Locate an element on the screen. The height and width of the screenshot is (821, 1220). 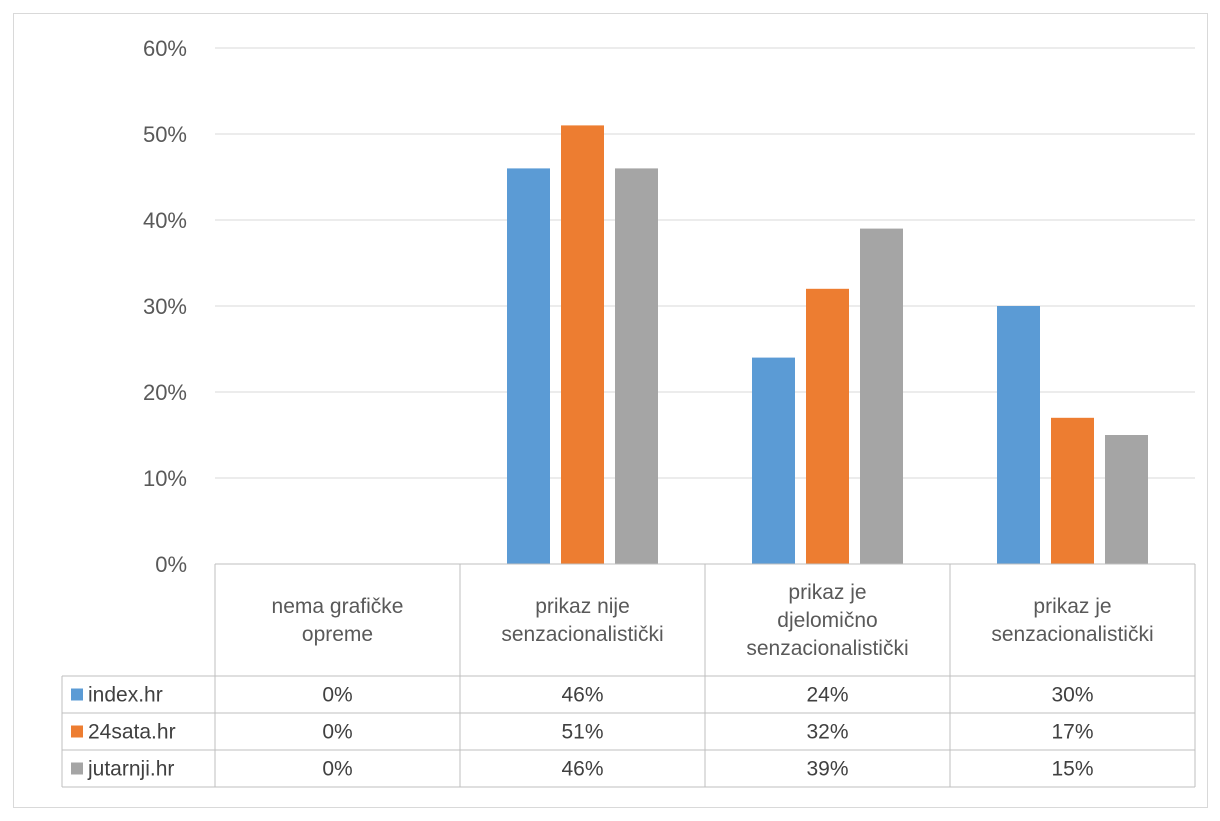
data-table-cell: 32% is located at coordinates (827, 732).